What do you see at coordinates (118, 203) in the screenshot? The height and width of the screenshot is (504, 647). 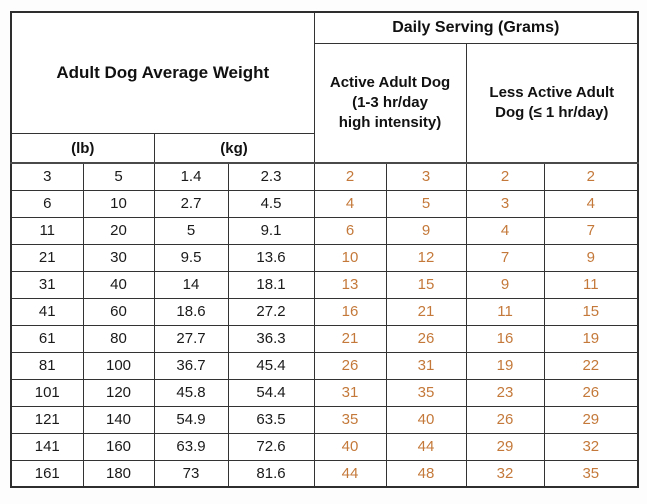 I see `weight-value-cell: 10` at bounding box center [118, 203].